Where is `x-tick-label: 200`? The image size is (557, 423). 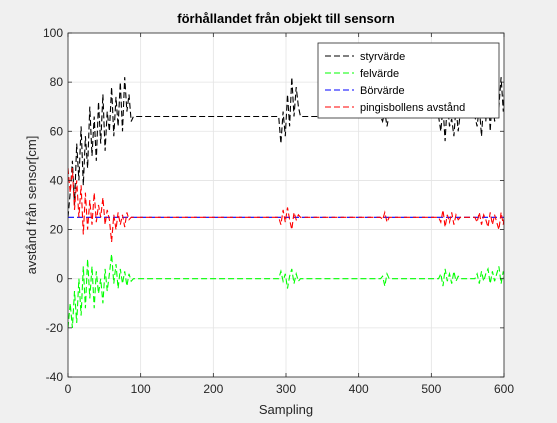
x-tick-label: 200 is located at coordinates (213, 389).